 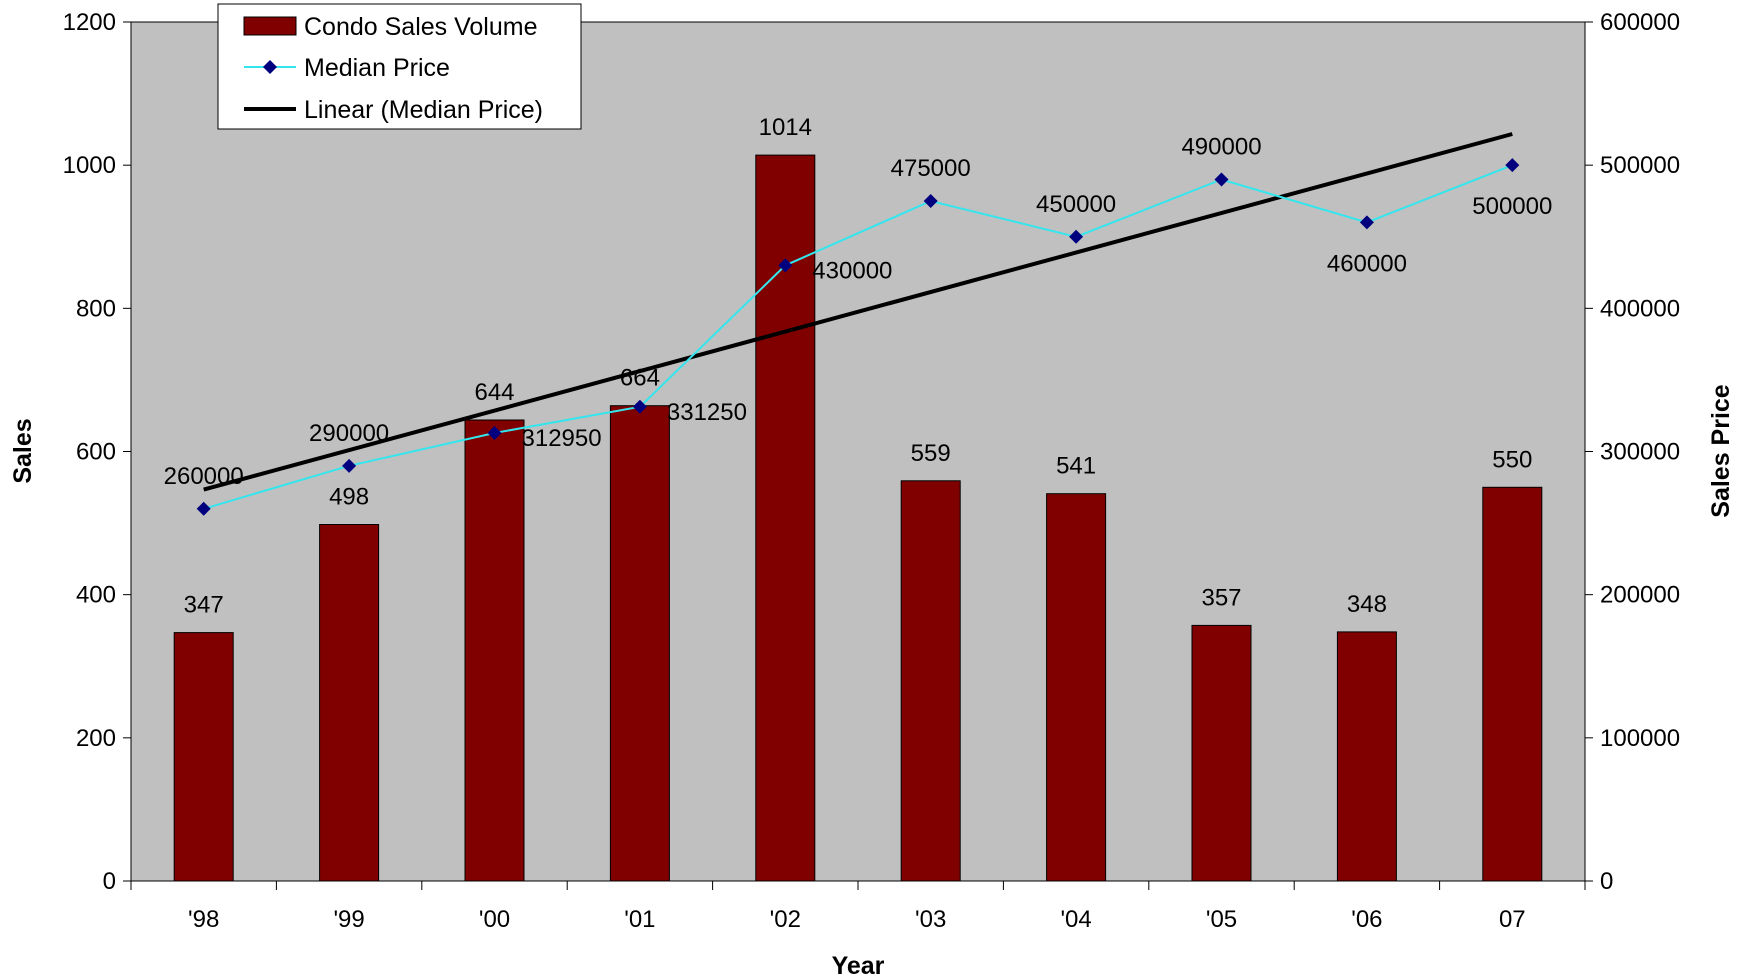 What do you see at coordinates (1640, 308) in the screenshot?
I see `y-right-tick-label-4: 400000` at bounding box center [1640, 308].